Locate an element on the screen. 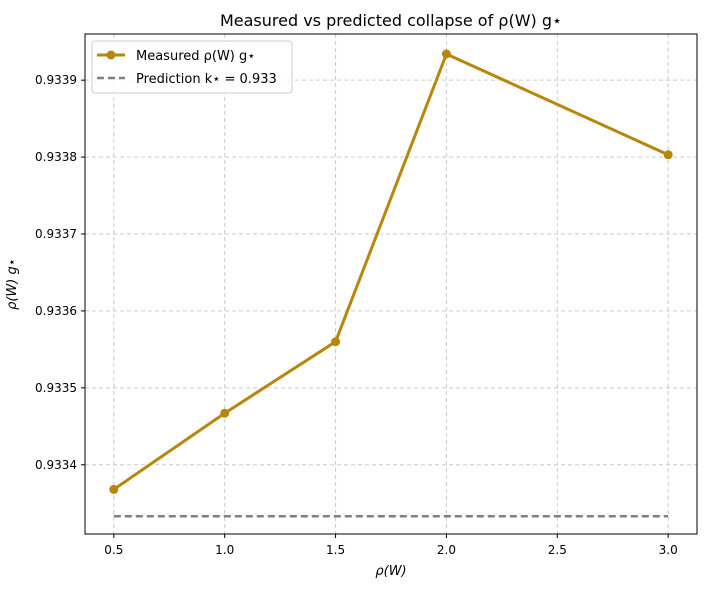 Image resolution: width=707 pixels, height=590 pixels. legend: Measured ρ(W) g⋆ Prediction k⋆ = 0.933 is located at coordinates (192, 67).